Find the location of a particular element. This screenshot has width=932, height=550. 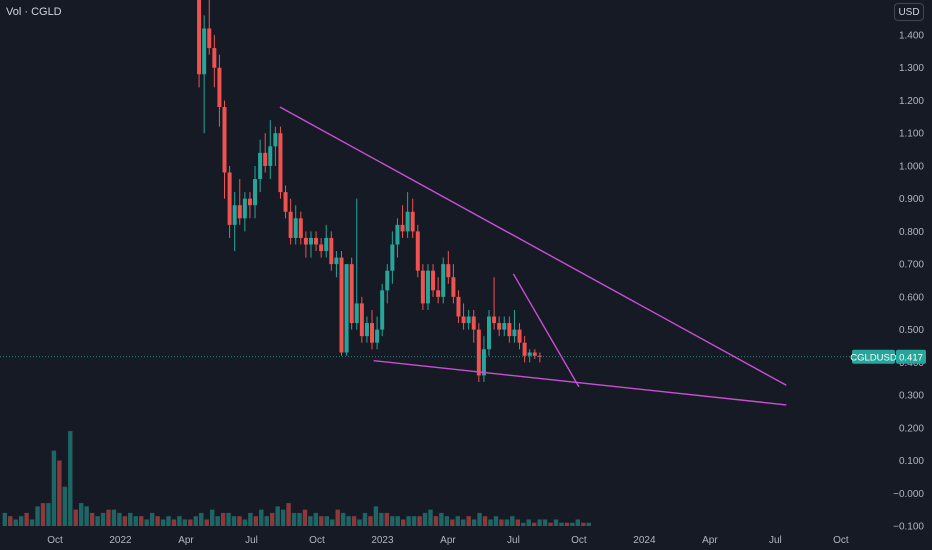

y-tick-label: 1.000 is located at coordinates (911, 166).